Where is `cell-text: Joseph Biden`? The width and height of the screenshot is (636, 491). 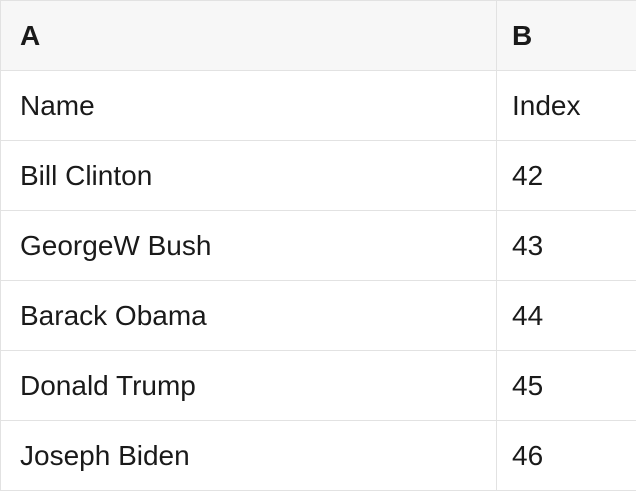
cell-text: Joseph Biden is located at coordinates (105, 455).